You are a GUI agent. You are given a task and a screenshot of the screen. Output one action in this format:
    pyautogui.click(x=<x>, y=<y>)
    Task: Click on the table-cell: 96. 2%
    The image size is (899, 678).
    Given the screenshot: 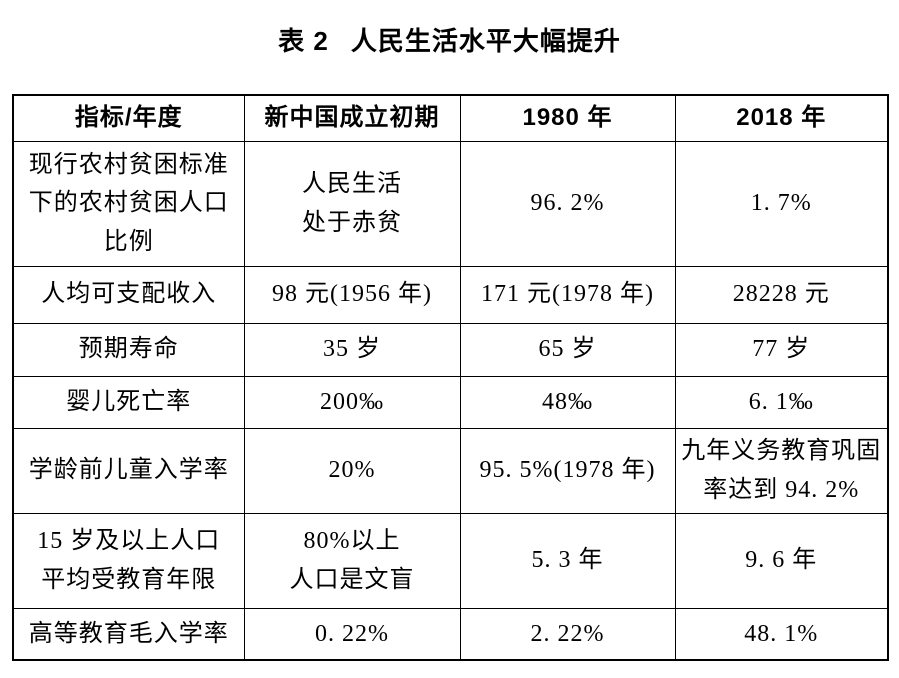 What is the action you would take?
    pyautogui.click(x=567, y=203)
    